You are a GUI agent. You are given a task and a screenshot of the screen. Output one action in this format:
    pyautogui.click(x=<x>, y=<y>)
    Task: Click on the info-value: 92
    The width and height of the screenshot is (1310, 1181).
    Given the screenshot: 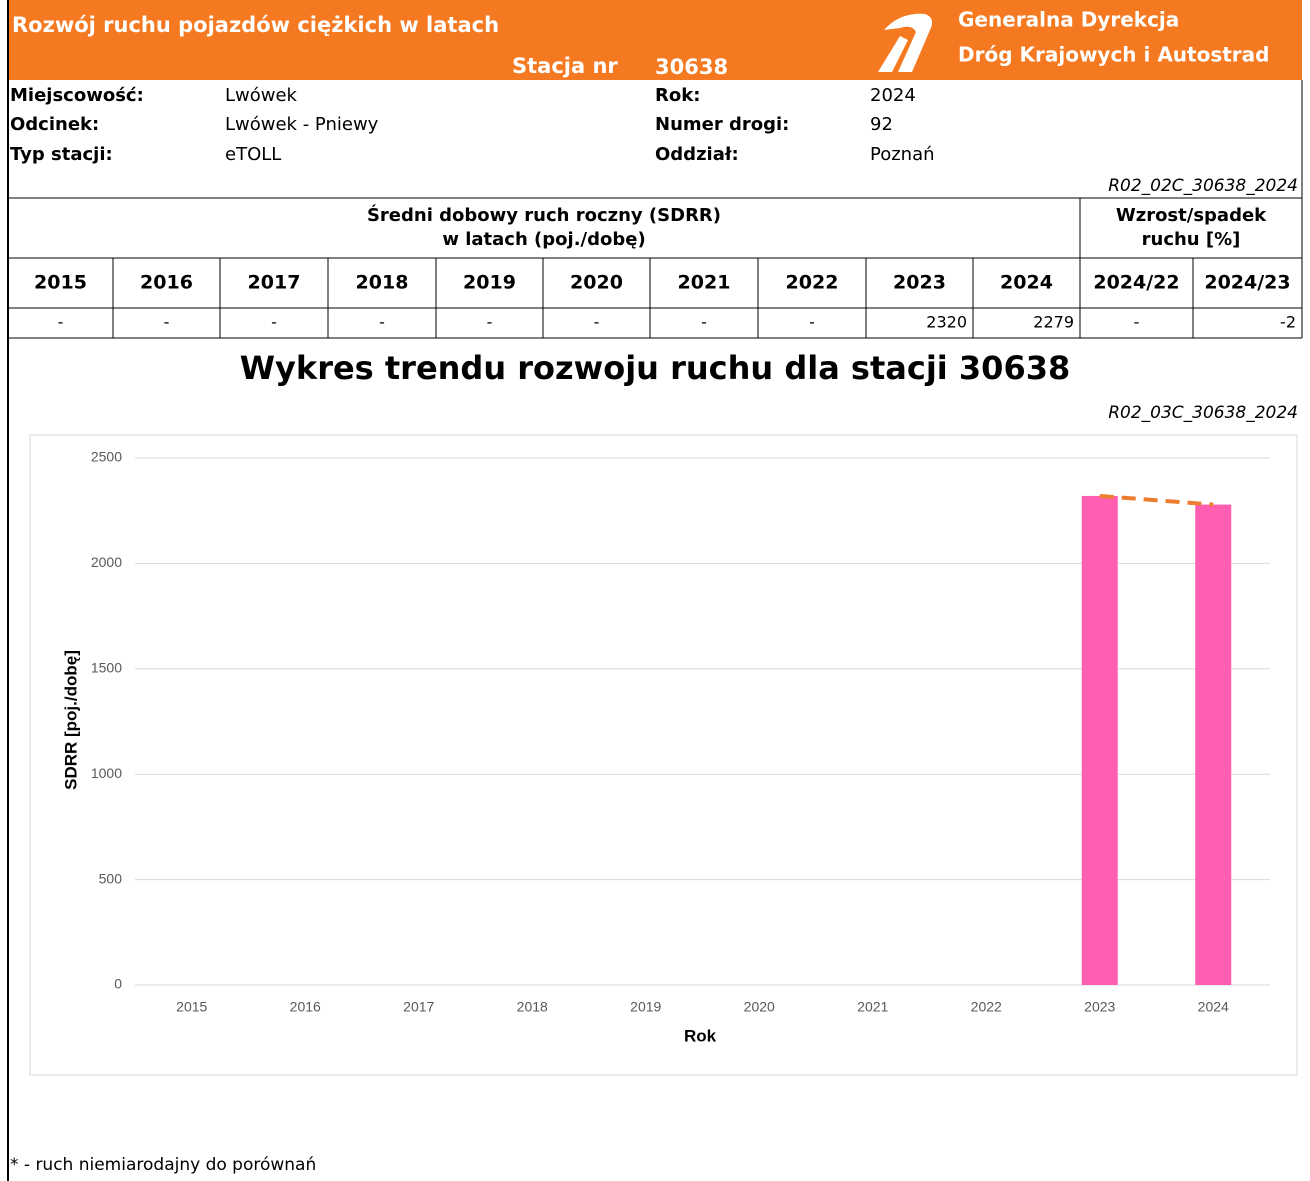 What is the action you would take?
    pyautogui.click(x=881, y=124)
    